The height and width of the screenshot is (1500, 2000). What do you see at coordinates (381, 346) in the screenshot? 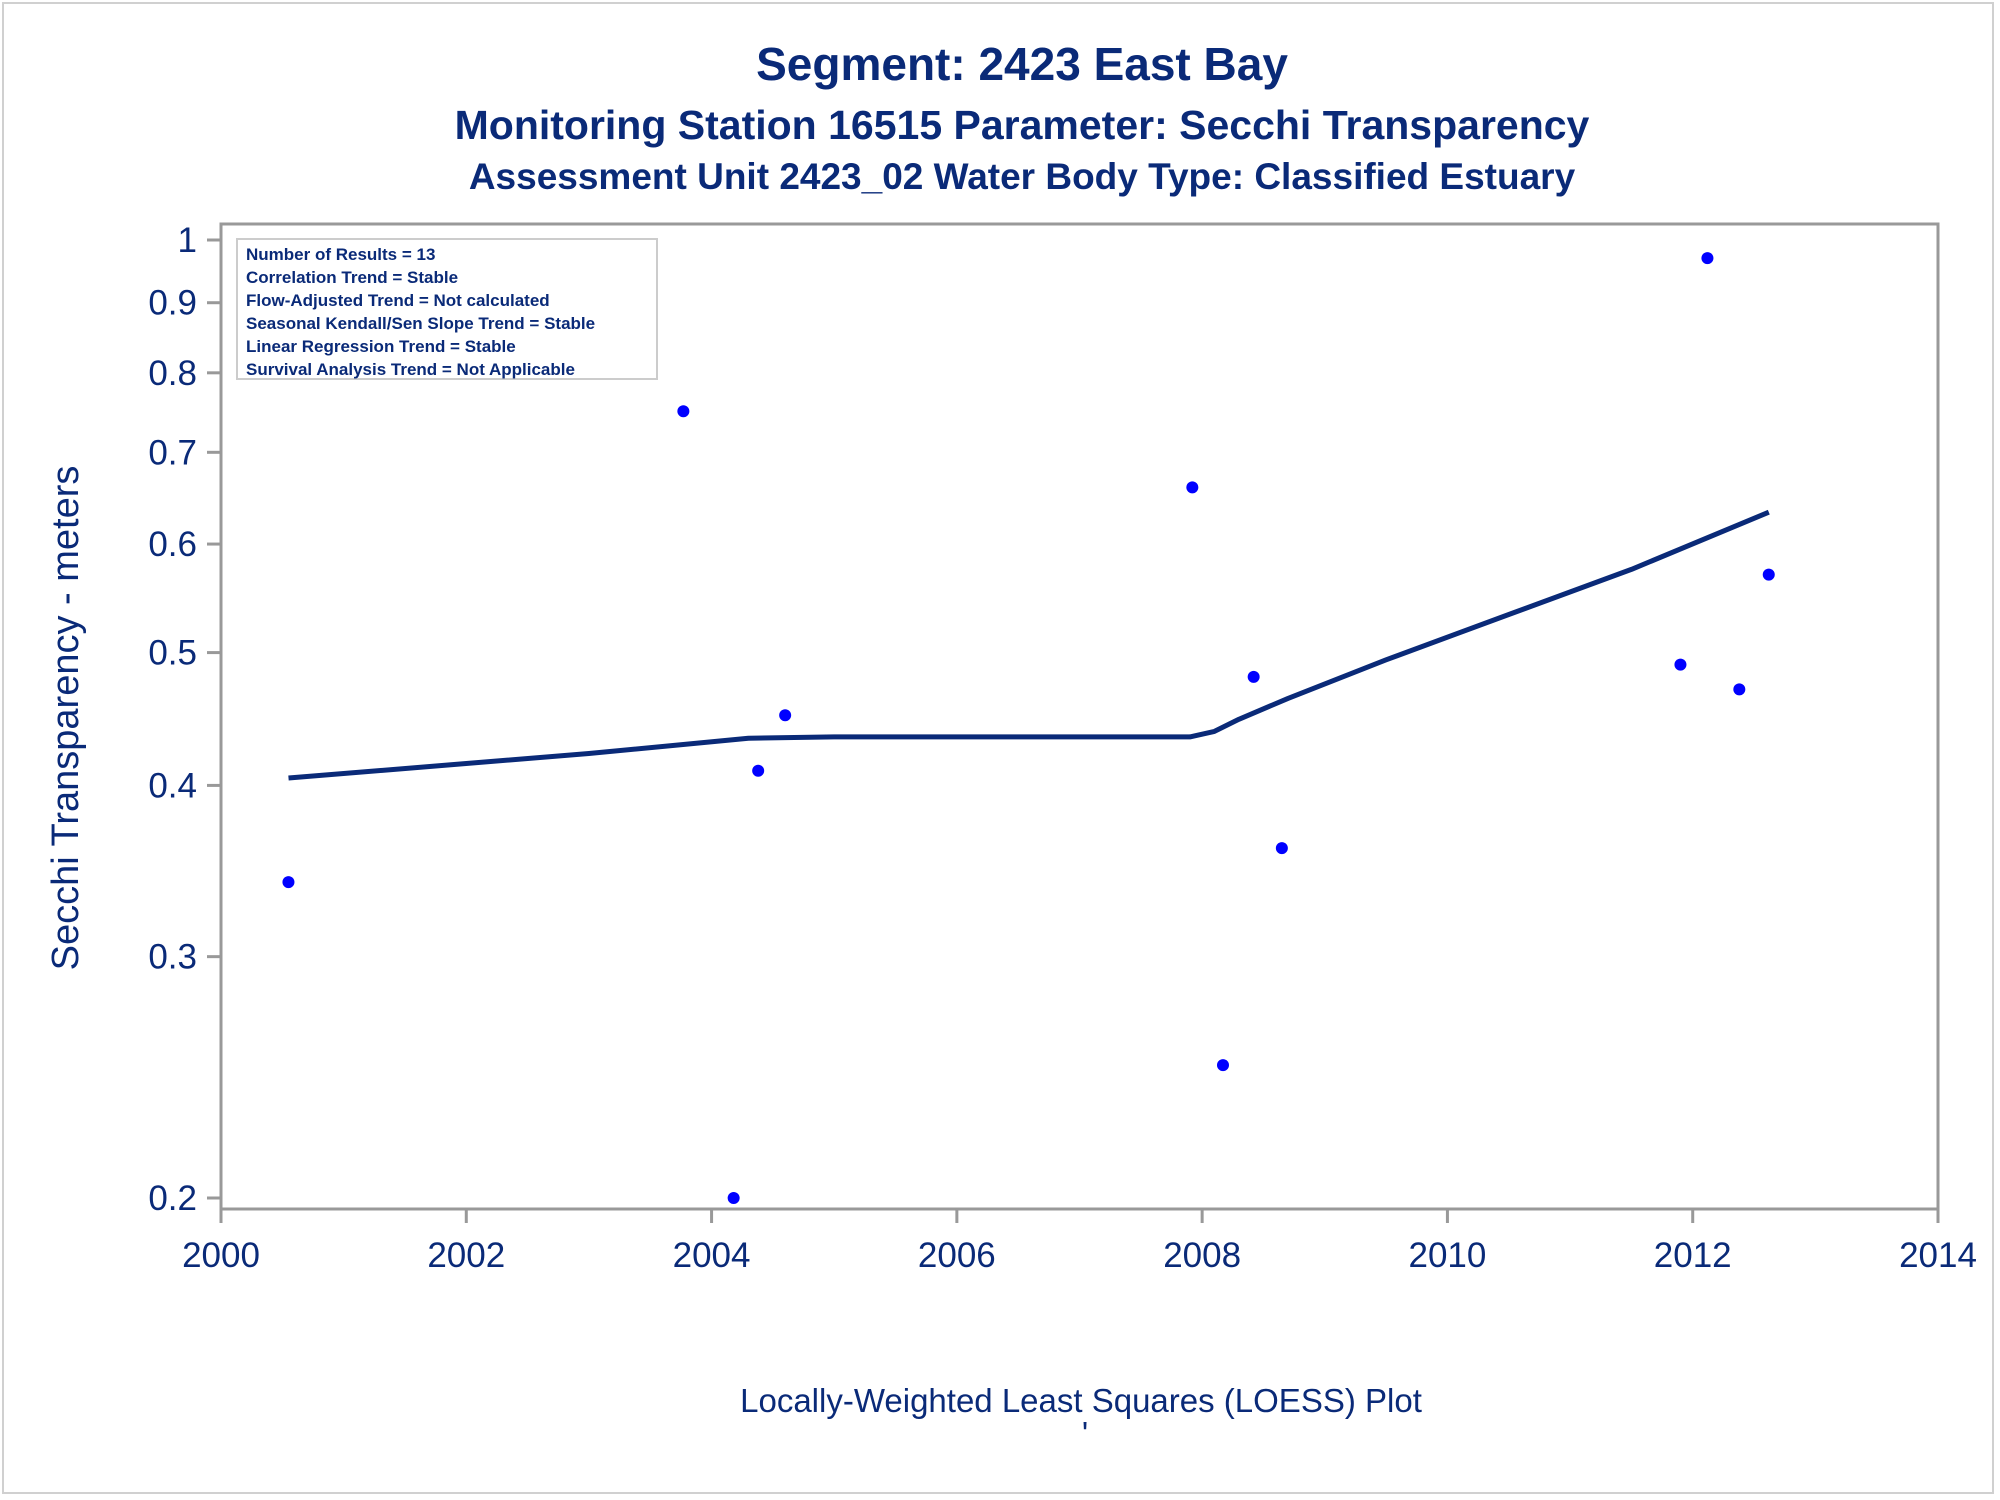
I see `stat-linear-regression-trend: Linear Regression Trend = Stable` at bounding box center [381, 346].